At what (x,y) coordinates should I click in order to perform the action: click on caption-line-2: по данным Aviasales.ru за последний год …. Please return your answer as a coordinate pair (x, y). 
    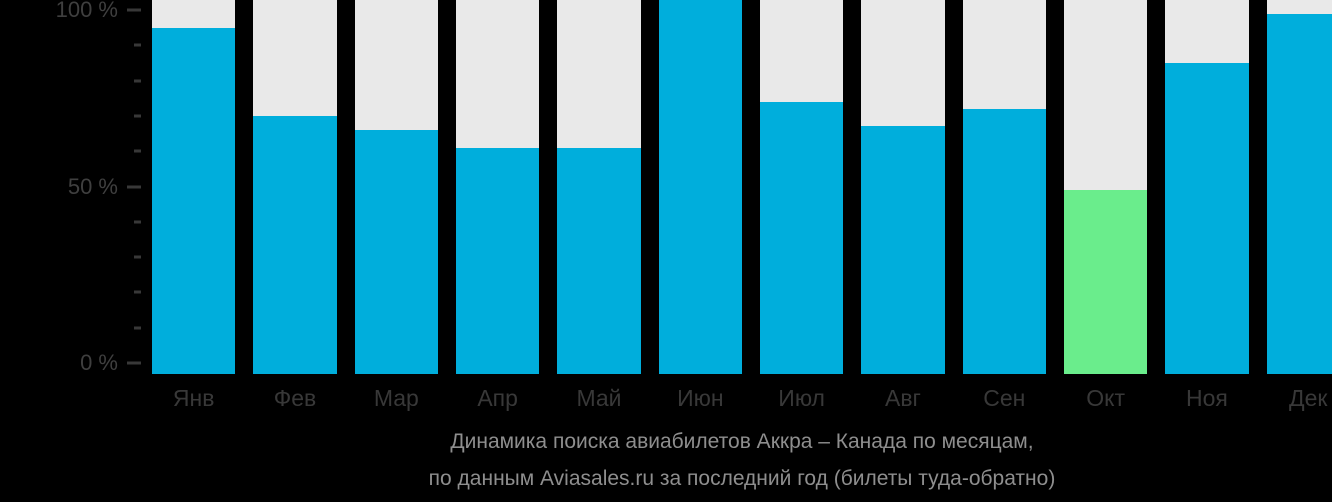
    Looking at the image, I should click on (742, 478).